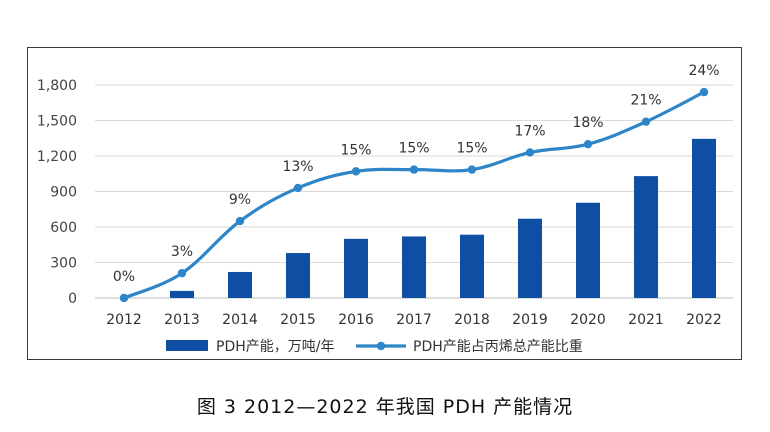 The height and width of the screenshot is (432, 770). Describe the element at coordinates (57, 86) in the screenshot. I see `y-tick-label: 1,800` at that location.